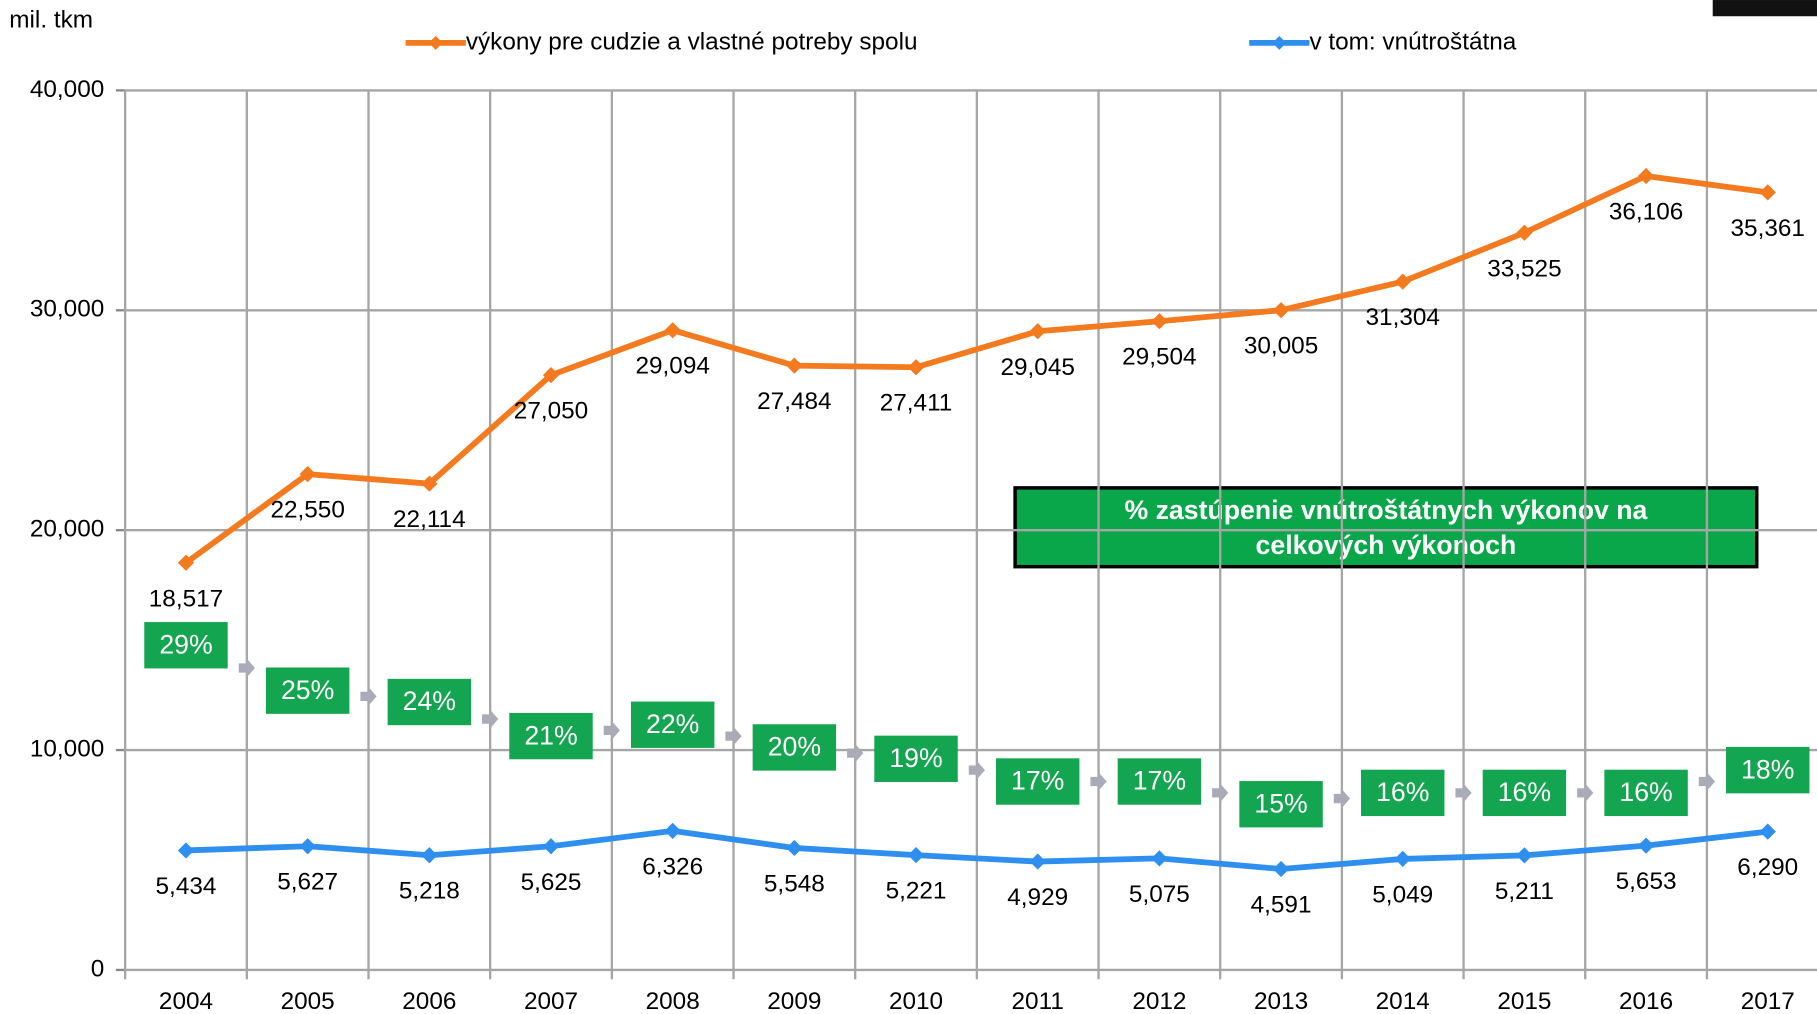 Image resolution: width=1817 pixels, height=1014 pixels. What do you see at coordinates (435, 42) in the screenshot?
I see `legend-marker` at bounding box center [435, 42].